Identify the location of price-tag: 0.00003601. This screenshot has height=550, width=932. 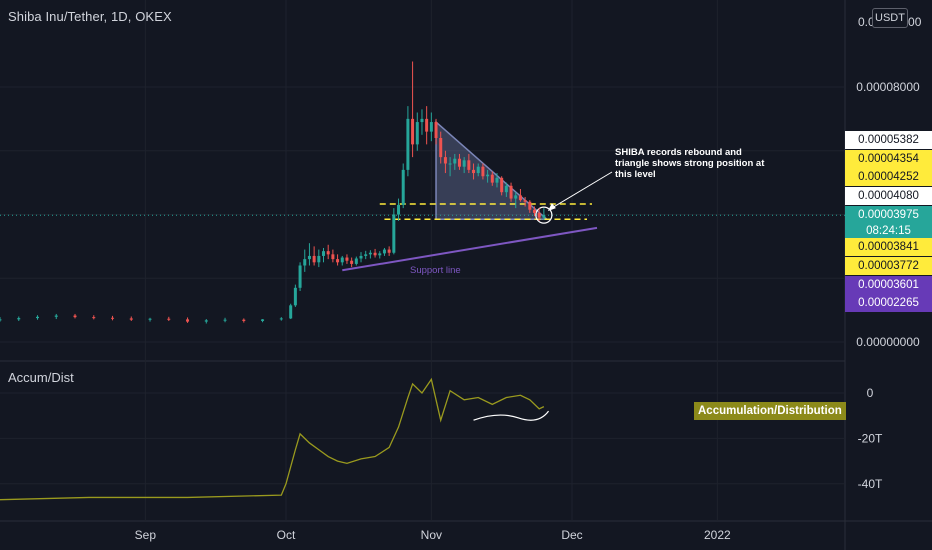
(888, 285).